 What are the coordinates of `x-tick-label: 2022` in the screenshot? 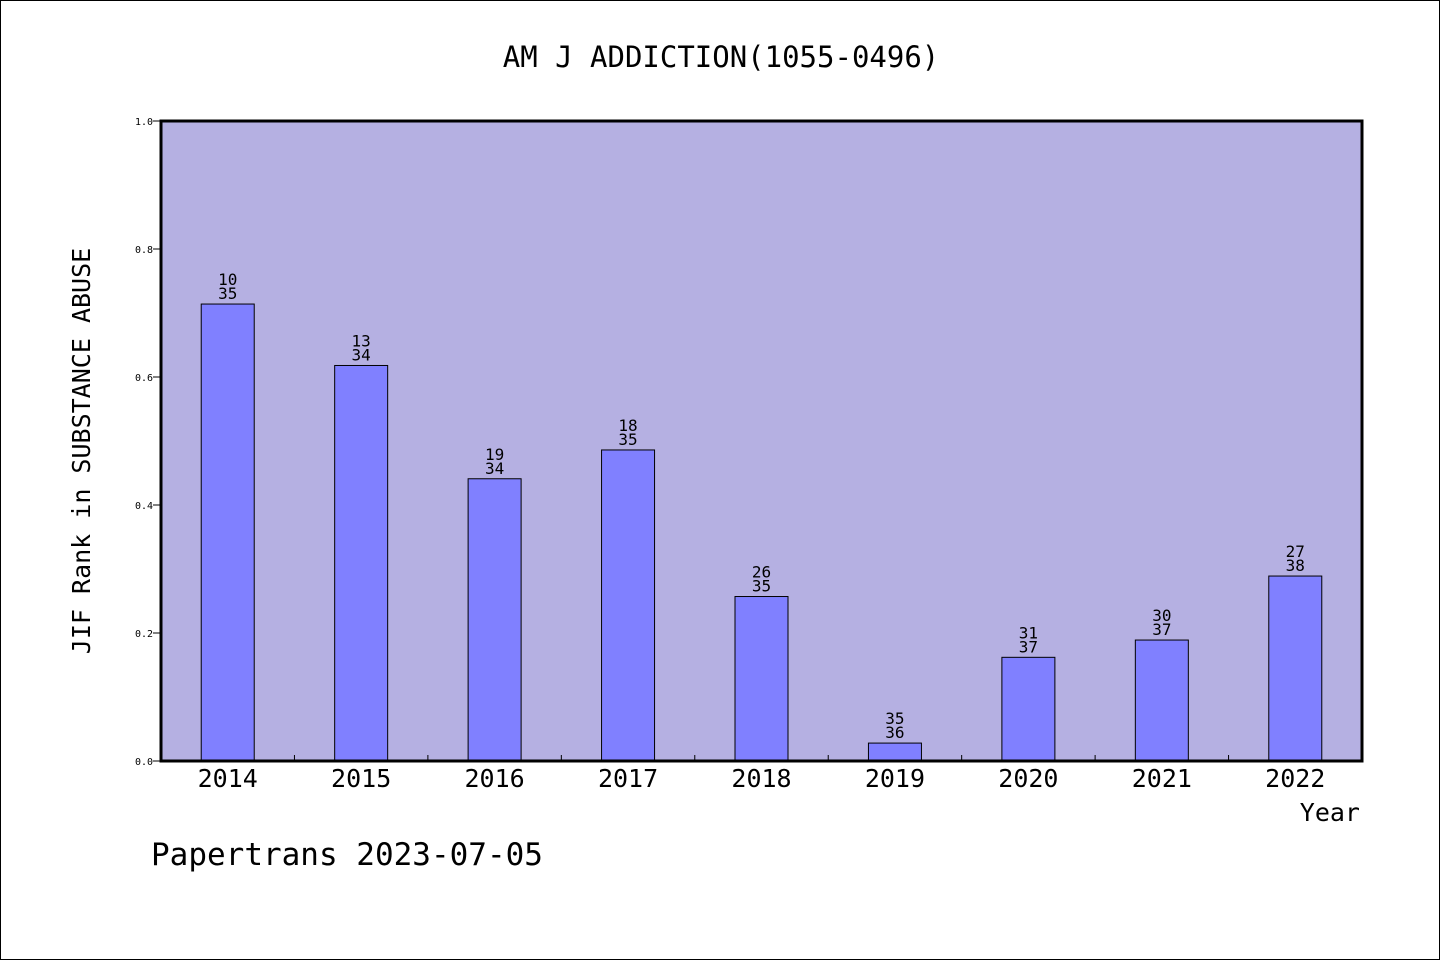 It's located at (1295, 778).